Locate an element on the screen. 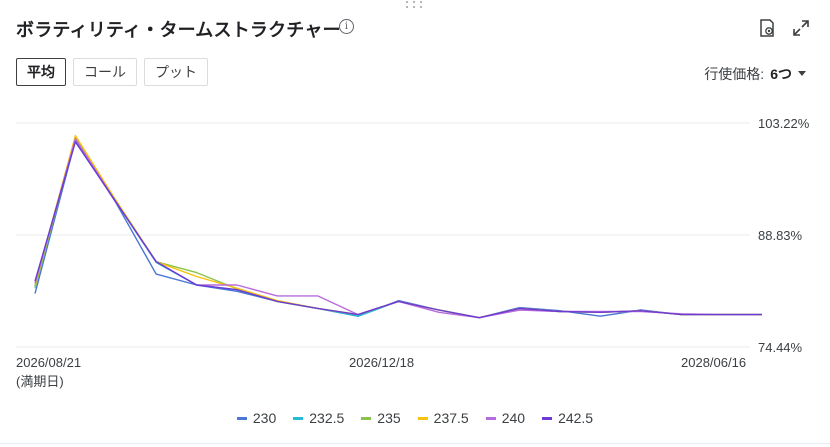  tab-average: 平均 is located at coordinates (41, 72).